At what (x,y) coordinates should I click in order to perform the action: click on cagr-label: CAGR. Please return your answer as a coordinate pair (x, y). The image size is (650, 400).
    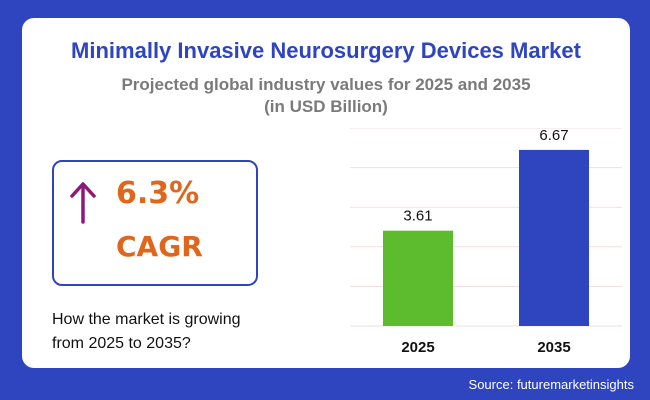
    Looking at the image, I should click on (159, 246).